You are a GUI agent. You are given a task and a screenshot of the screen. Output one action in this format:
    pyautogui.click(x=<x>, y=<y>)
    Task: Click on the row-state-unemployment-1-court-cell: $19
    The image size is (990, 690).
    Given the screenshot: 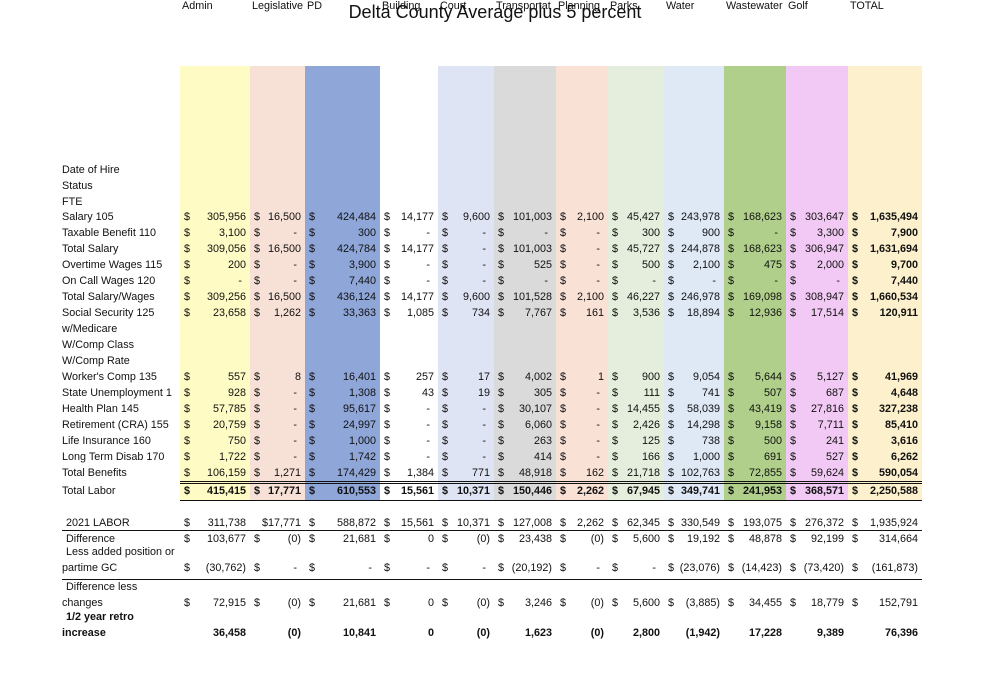 What is the action you would take?
    pyautogui.click(x=466, y=393)
    